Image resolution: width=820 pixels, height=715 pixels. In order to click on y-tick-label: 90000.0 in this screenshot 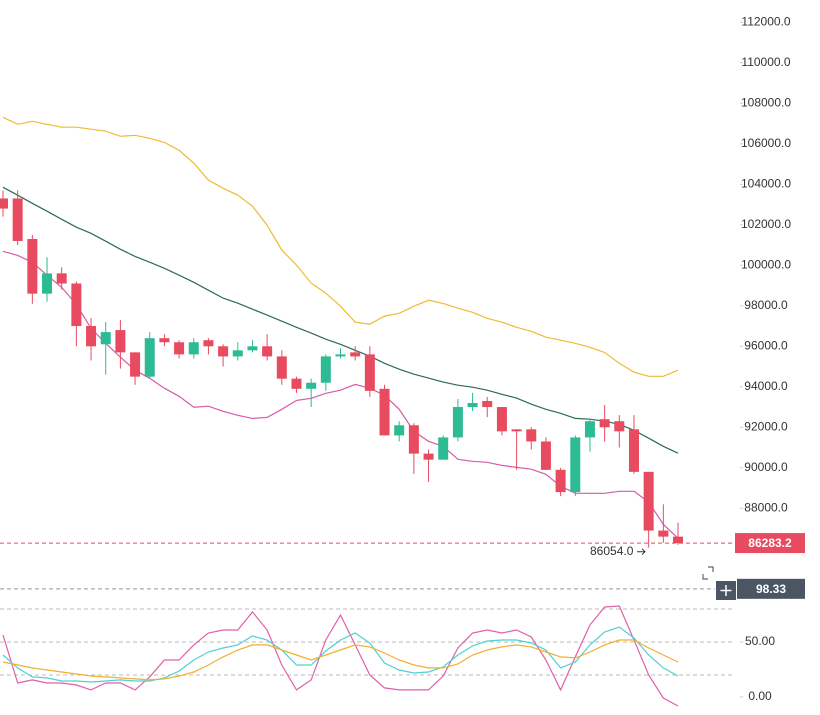, I will do `click(766, 467)`.